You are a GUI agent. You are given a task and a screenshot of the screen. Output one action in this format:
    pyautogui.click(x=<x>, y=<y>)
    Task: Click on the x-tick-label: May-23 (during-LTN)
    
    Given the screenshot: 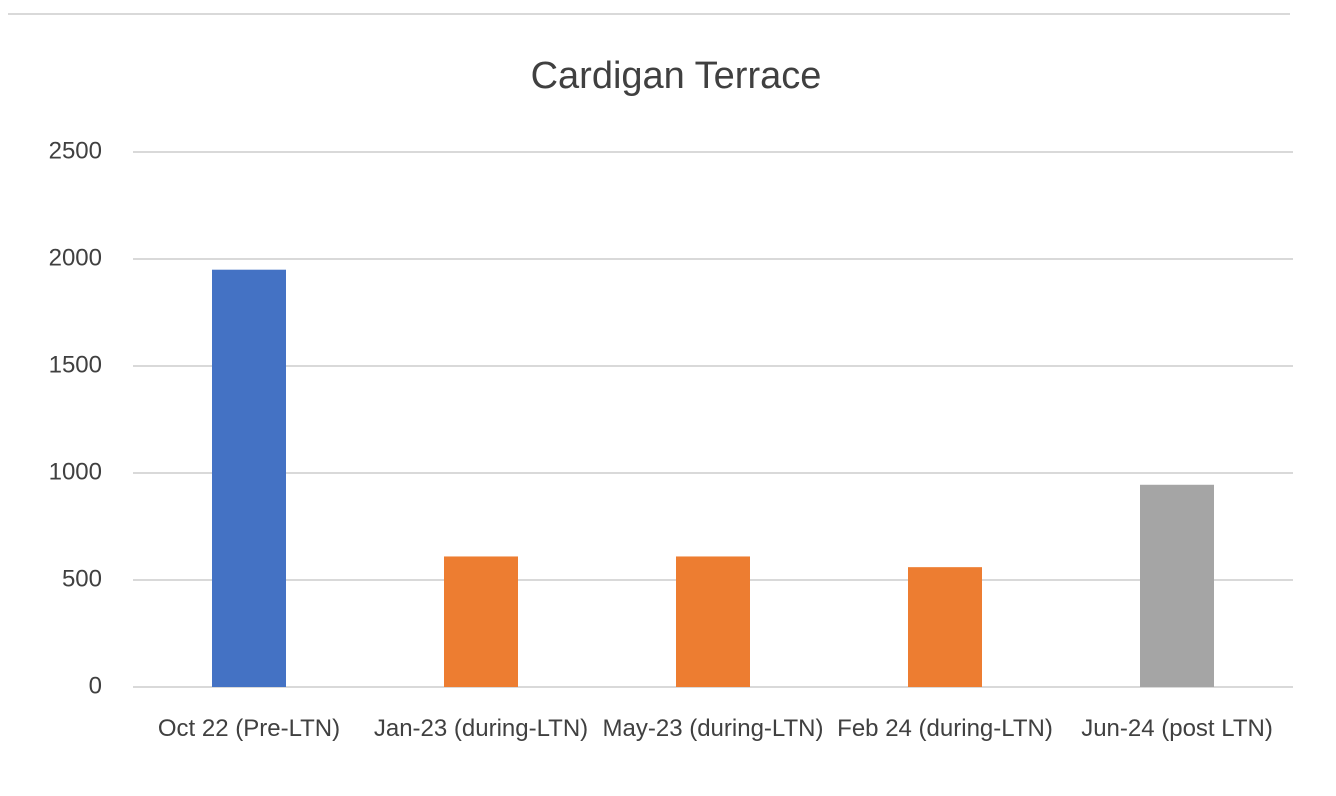 What is the action you would take?
    pyautogui.click(x=713, y=728)
    